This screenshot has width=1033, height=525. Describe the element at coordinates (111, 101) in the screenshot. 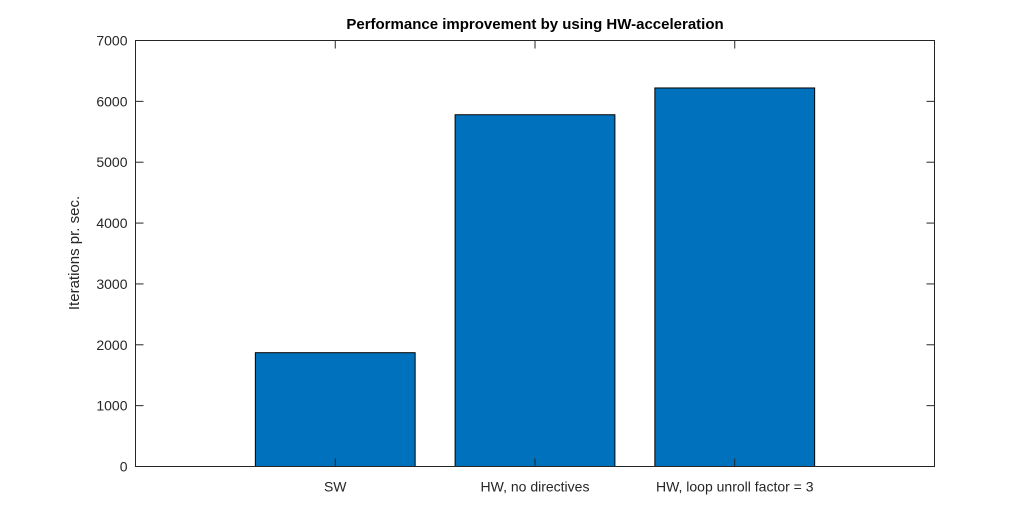

I see `y-tick-label: 6000` at that location.